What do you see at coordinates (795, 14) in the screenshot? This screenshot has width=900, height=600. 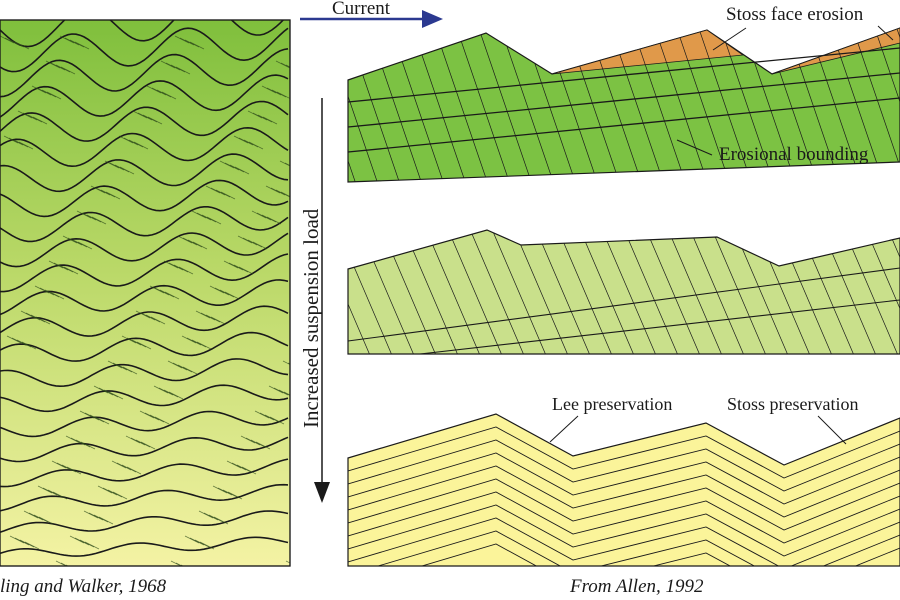 I see `stoss-face-erosion-label: Stoss face erosion` at bounding box center [795, 14].